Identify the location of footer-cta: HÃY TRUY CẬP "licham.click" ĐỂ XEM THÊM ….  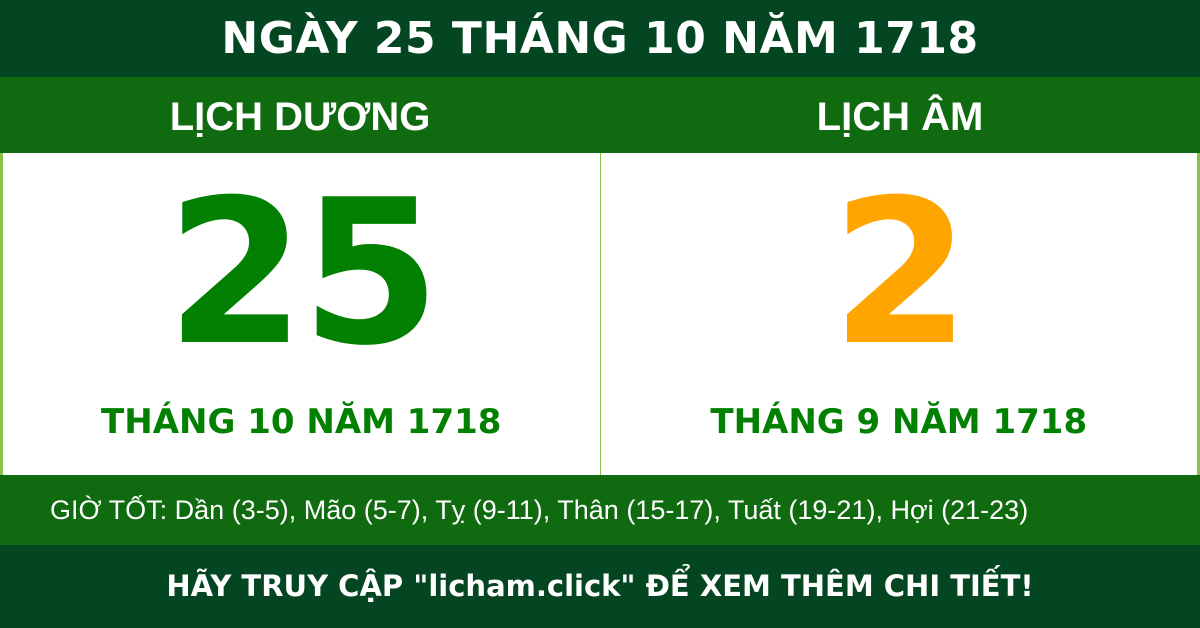
(600, 586).